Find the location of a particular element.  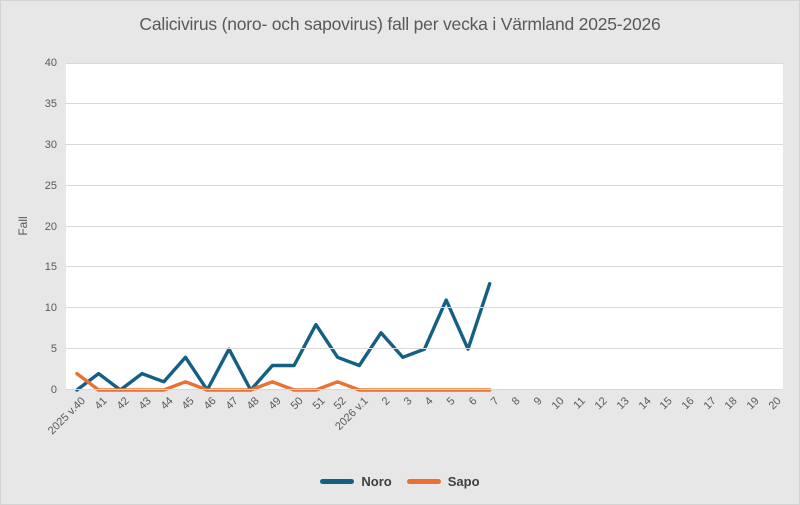

x-tick-label: 18 is located at coordinates (732, 404).